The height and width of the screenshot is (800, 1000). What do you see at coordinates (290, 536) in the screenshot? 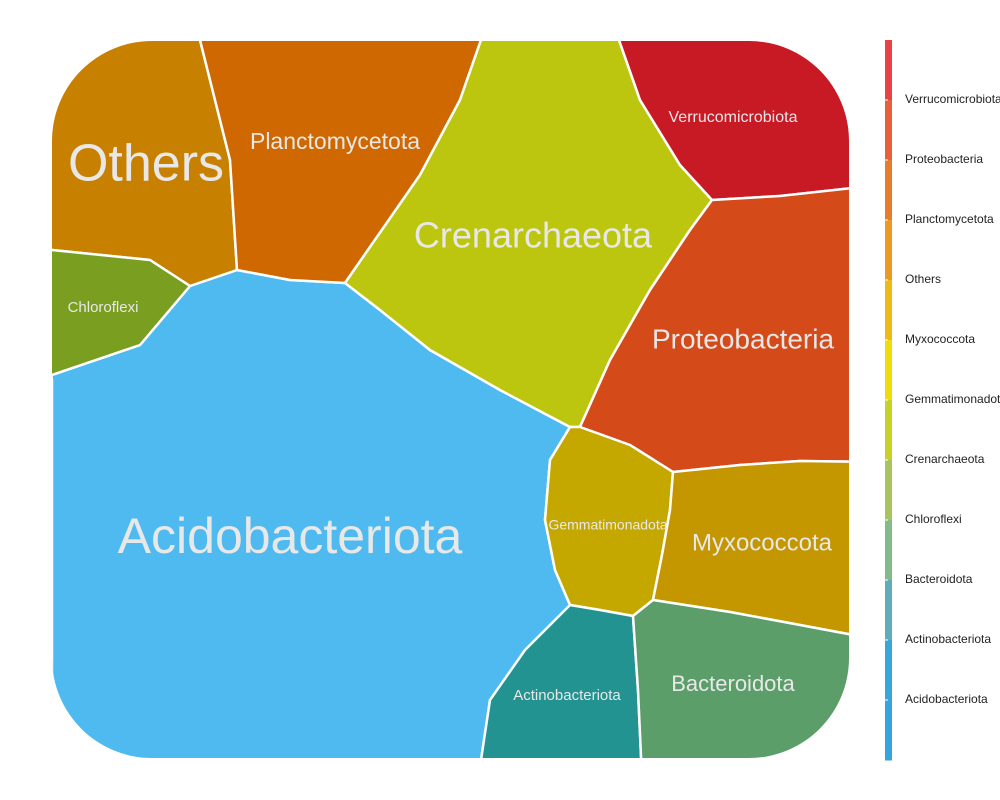
I see `cell-label-acidobacteriota: Acidobacteriota` at bounding box center [290, 536].